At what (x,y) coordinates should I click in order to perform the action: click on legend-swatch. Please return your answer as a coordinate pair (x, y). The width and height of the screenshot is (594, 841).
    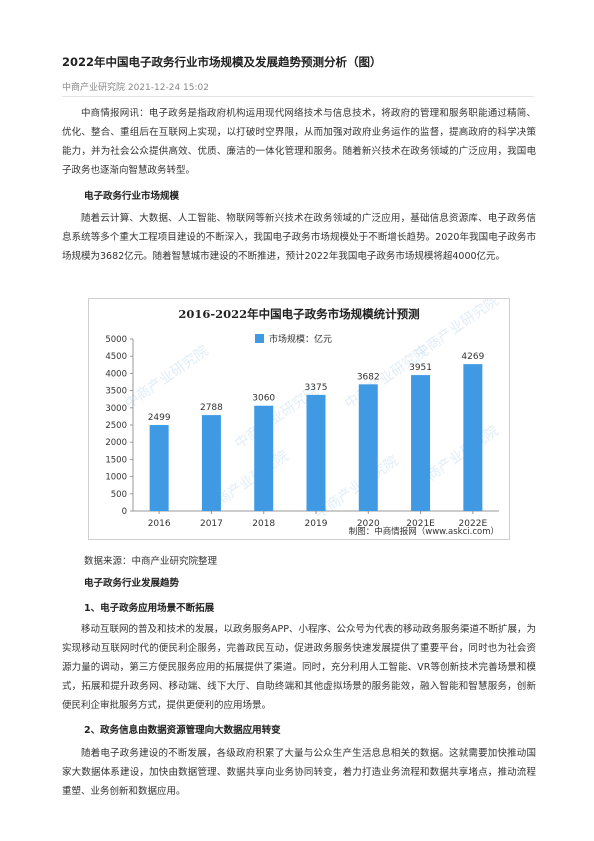
    Looking at the image, I should click on (259, 338).